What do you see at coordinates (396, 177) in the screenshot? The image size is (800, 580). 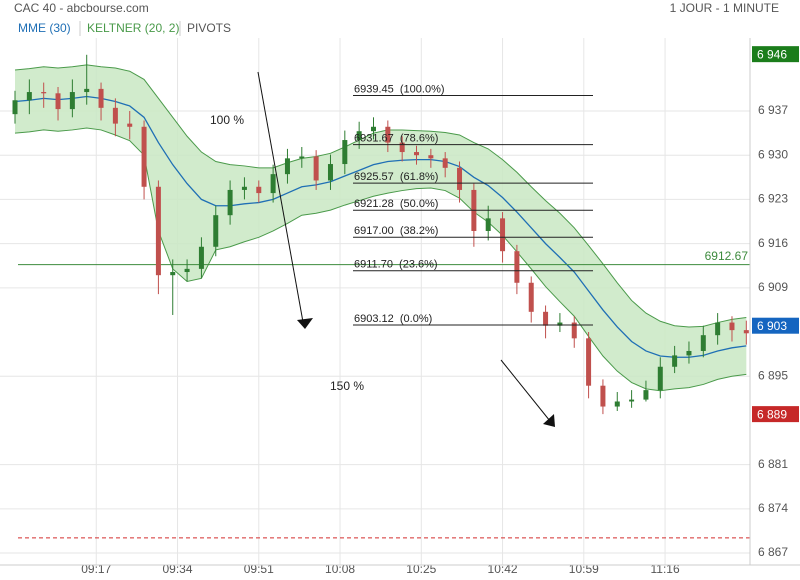 I see `fib-label: 6925.57 (61.8%)` at bounding box center [396, 177].